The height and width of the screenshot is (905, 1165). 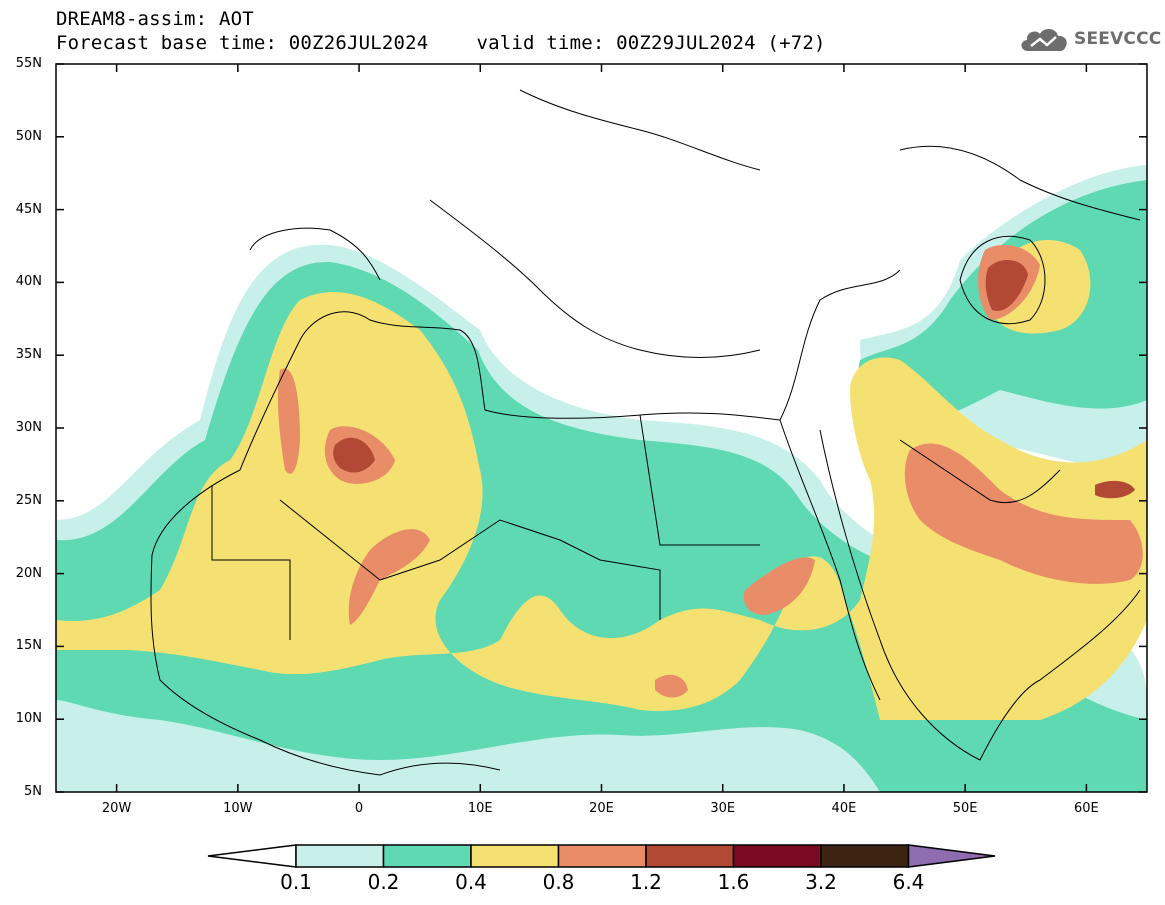 I want to click on map-title: DREAM8-assim: AOT, so click(x=155, y=19).